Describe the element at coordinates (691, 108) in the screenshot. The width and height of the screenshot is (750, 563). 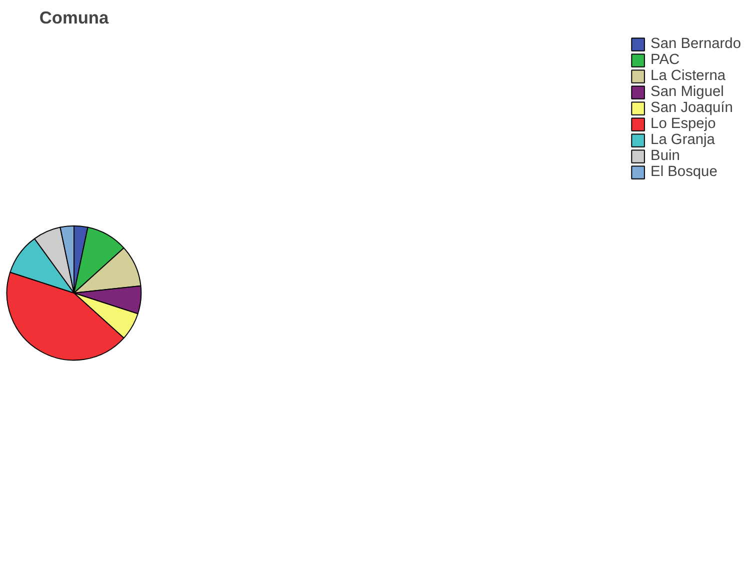
I see `legend-label: San Joaquín` at that location.